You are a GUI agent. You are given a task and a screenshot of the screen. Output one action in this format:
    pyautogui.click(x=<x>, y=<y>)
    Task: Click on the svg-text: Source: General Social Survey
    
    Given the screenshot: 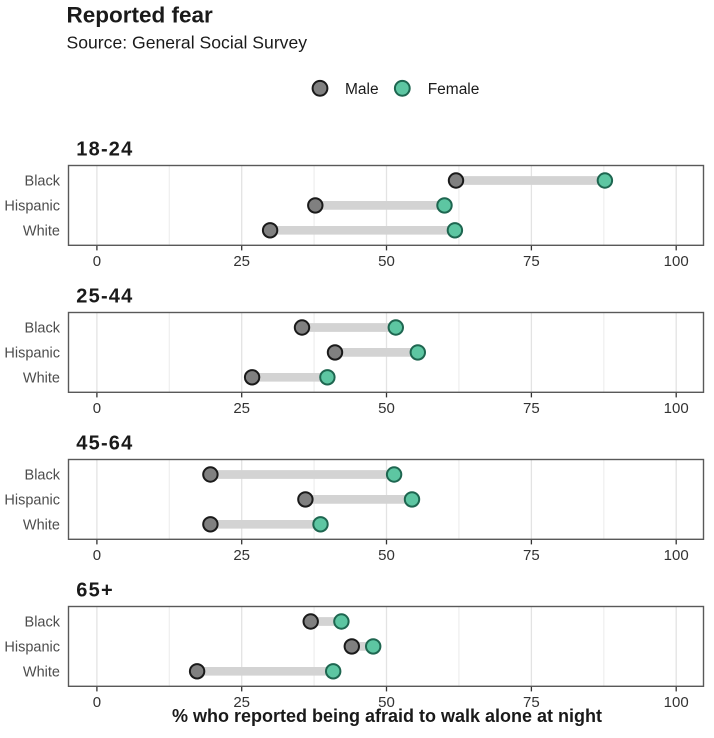 What is the action you would take?
    pyautogui.click(x=187, y=43)
    